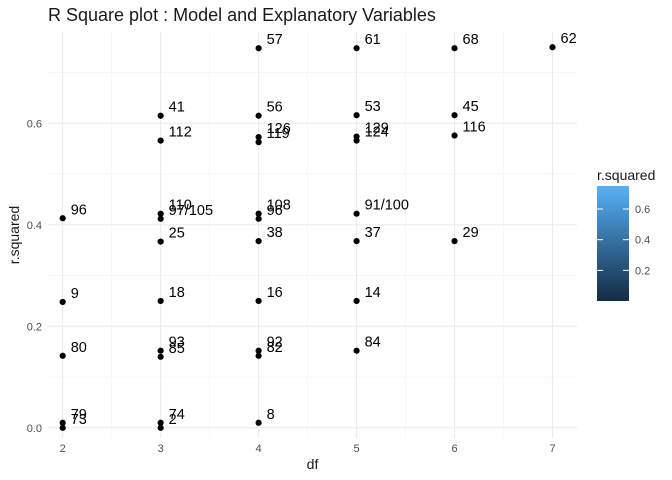  Describe the element at coordinates (373, 293) in the screenshot. I see `point-label: 14` at that location.